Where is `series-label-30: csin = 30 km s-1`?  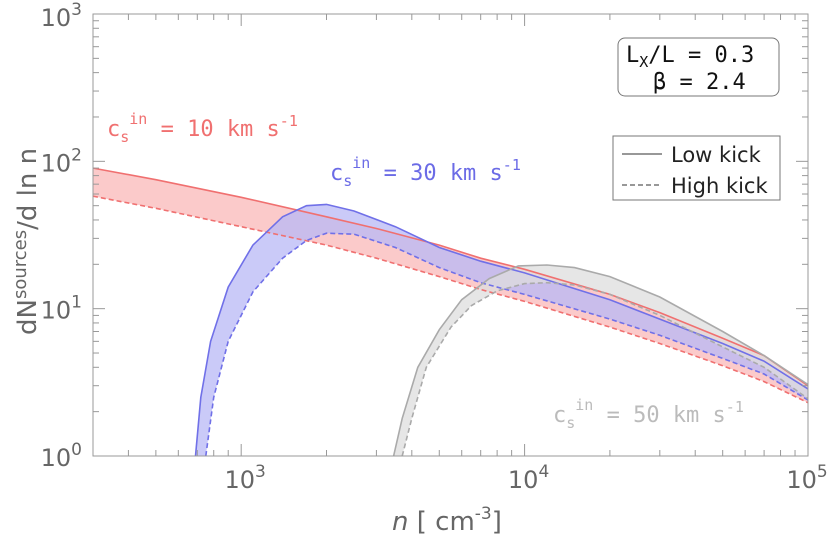 series-label-30: csin = 30 km s-1 is located at coordinates (425, 172).